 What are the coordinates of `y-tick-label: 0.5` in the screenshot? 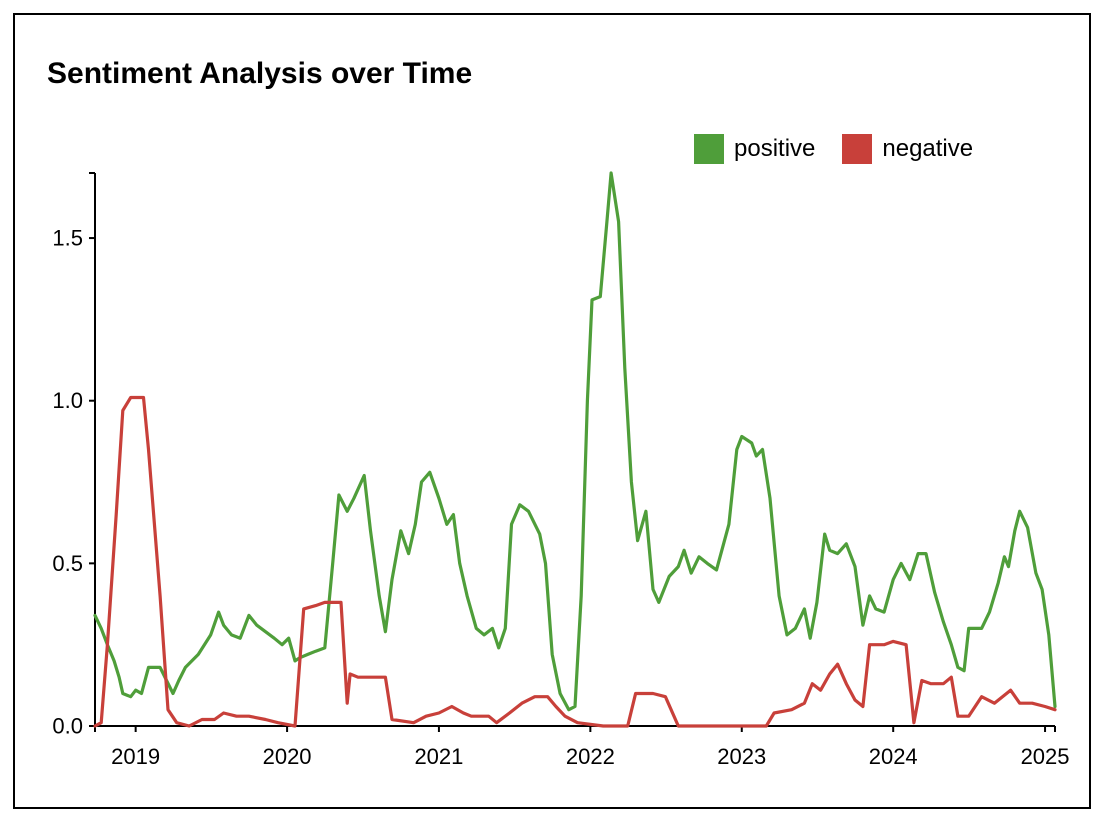 It's located at (67, 563).